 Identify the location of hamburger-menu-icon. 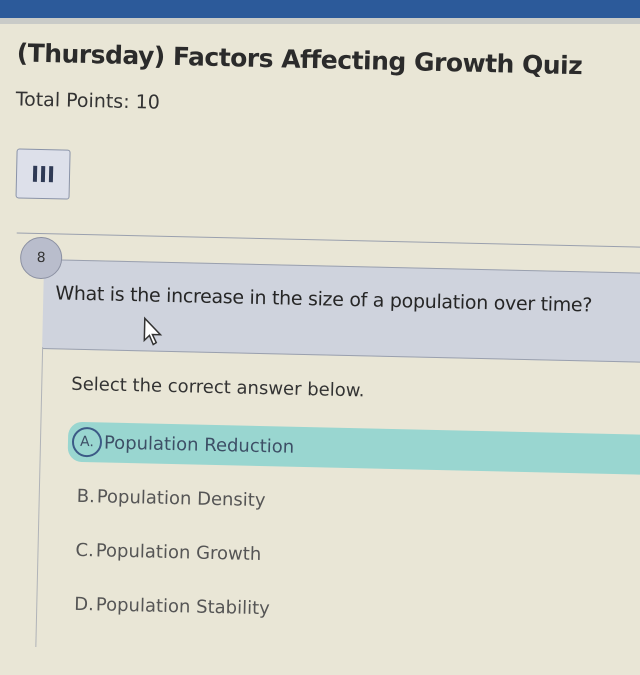
(43, 174).